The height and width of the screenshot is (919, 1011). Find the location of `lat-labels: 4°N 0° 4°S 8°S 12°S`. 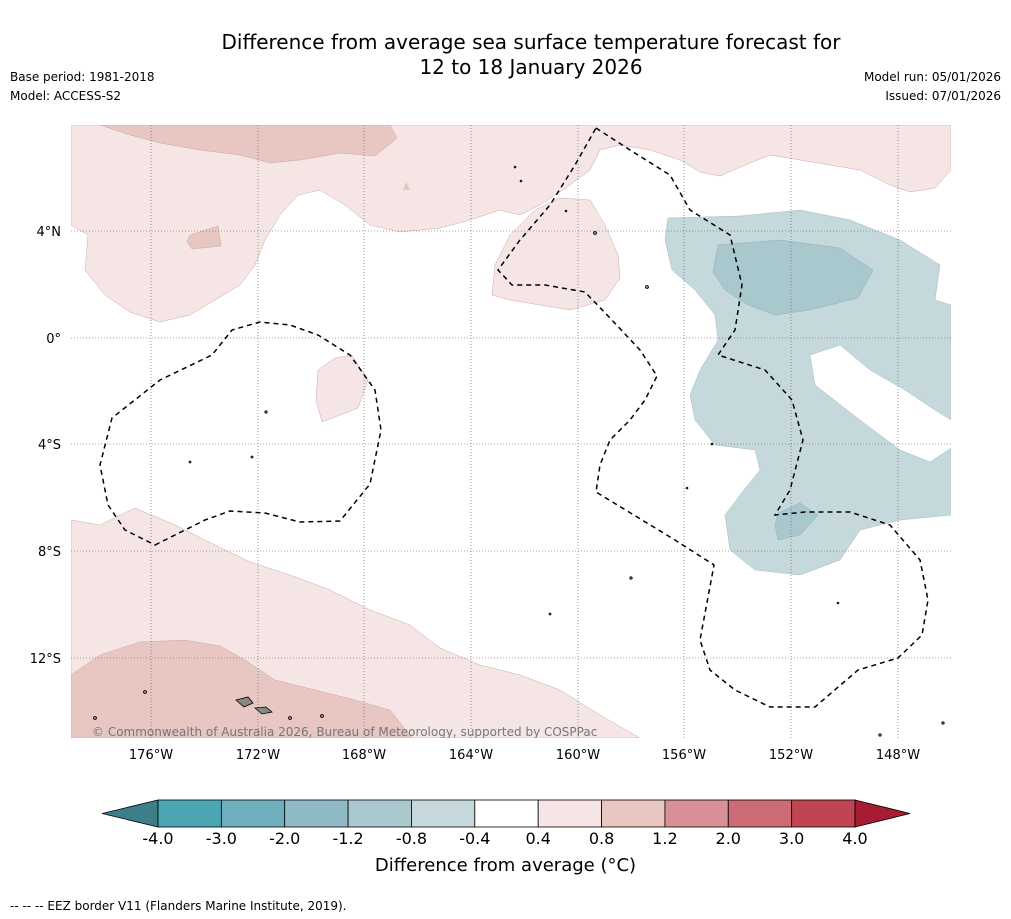

lat-labels: 4°N 0° 4°S 8°S 12°S is located at coordinates (45, 446).